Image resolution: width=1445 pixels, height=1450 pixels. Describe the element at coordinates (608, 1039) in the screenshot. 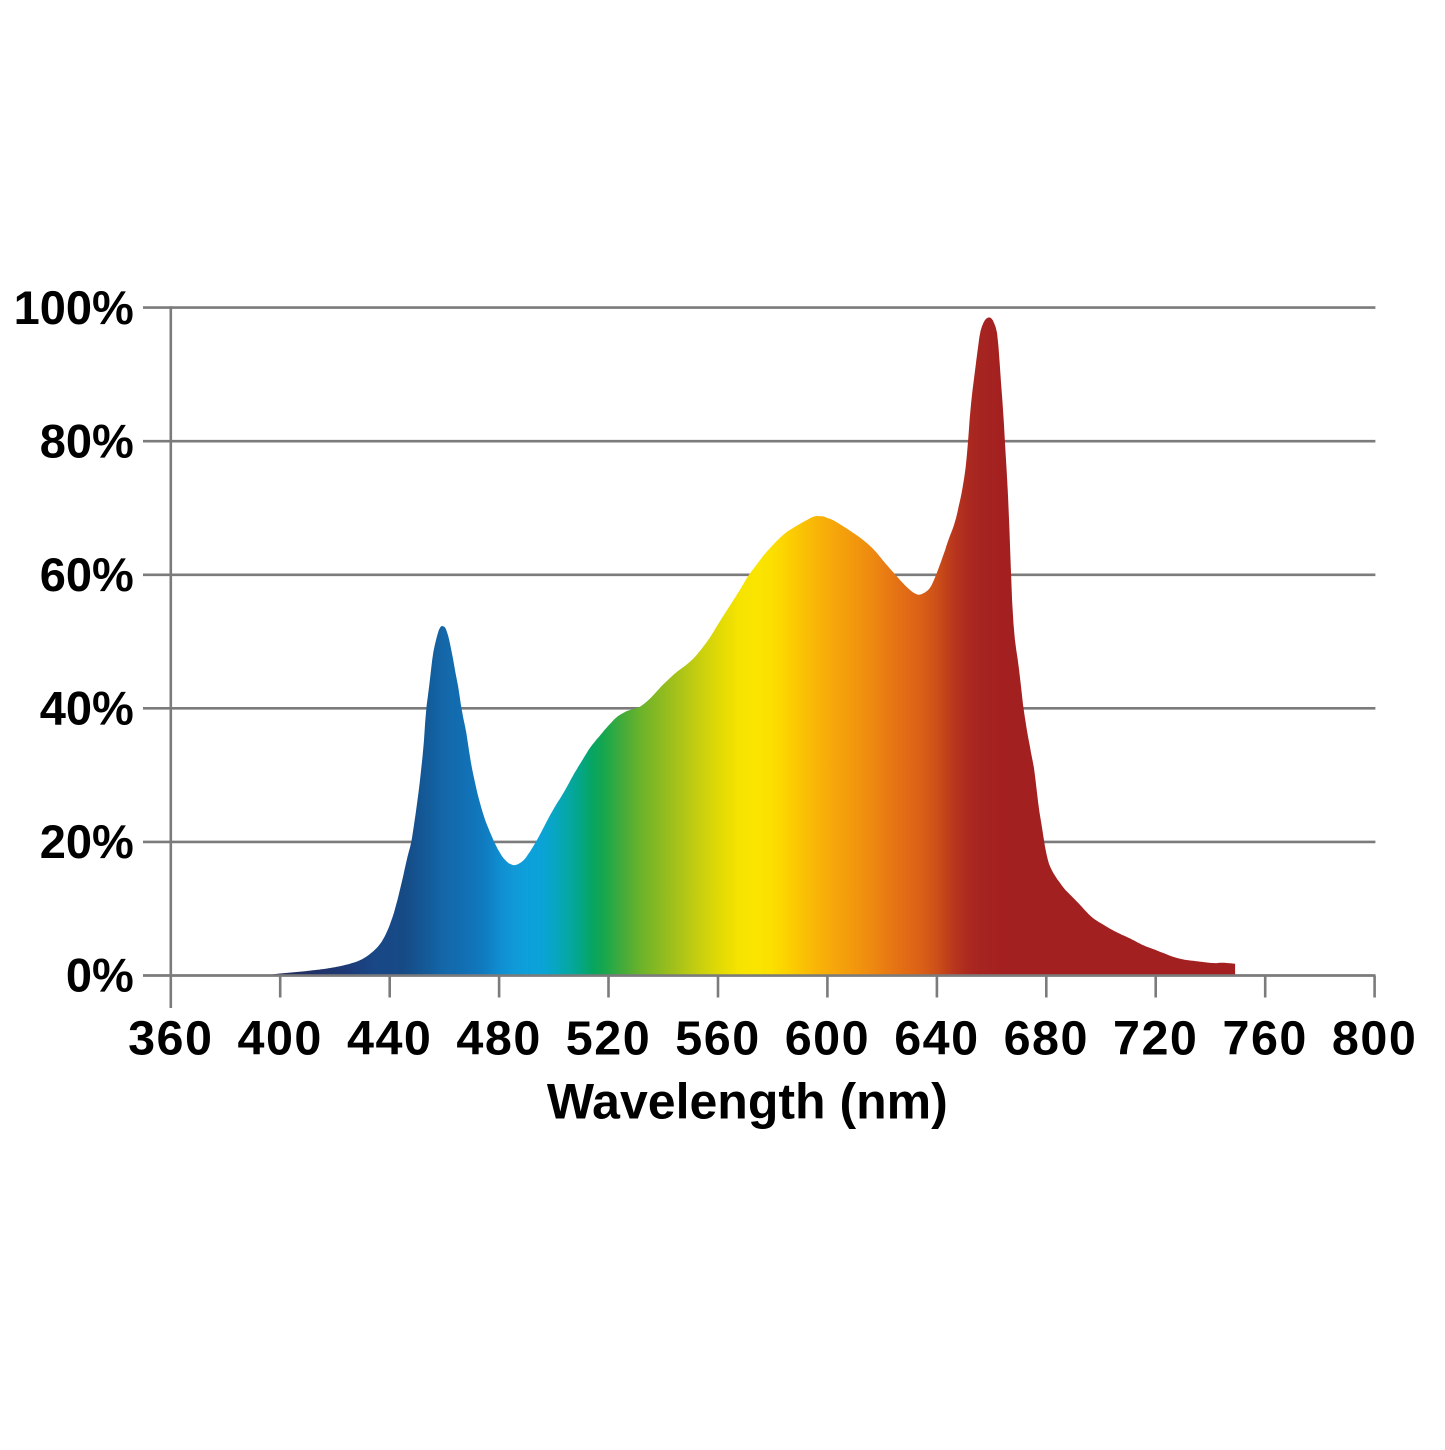

I see `svg-text: 520` at that location.